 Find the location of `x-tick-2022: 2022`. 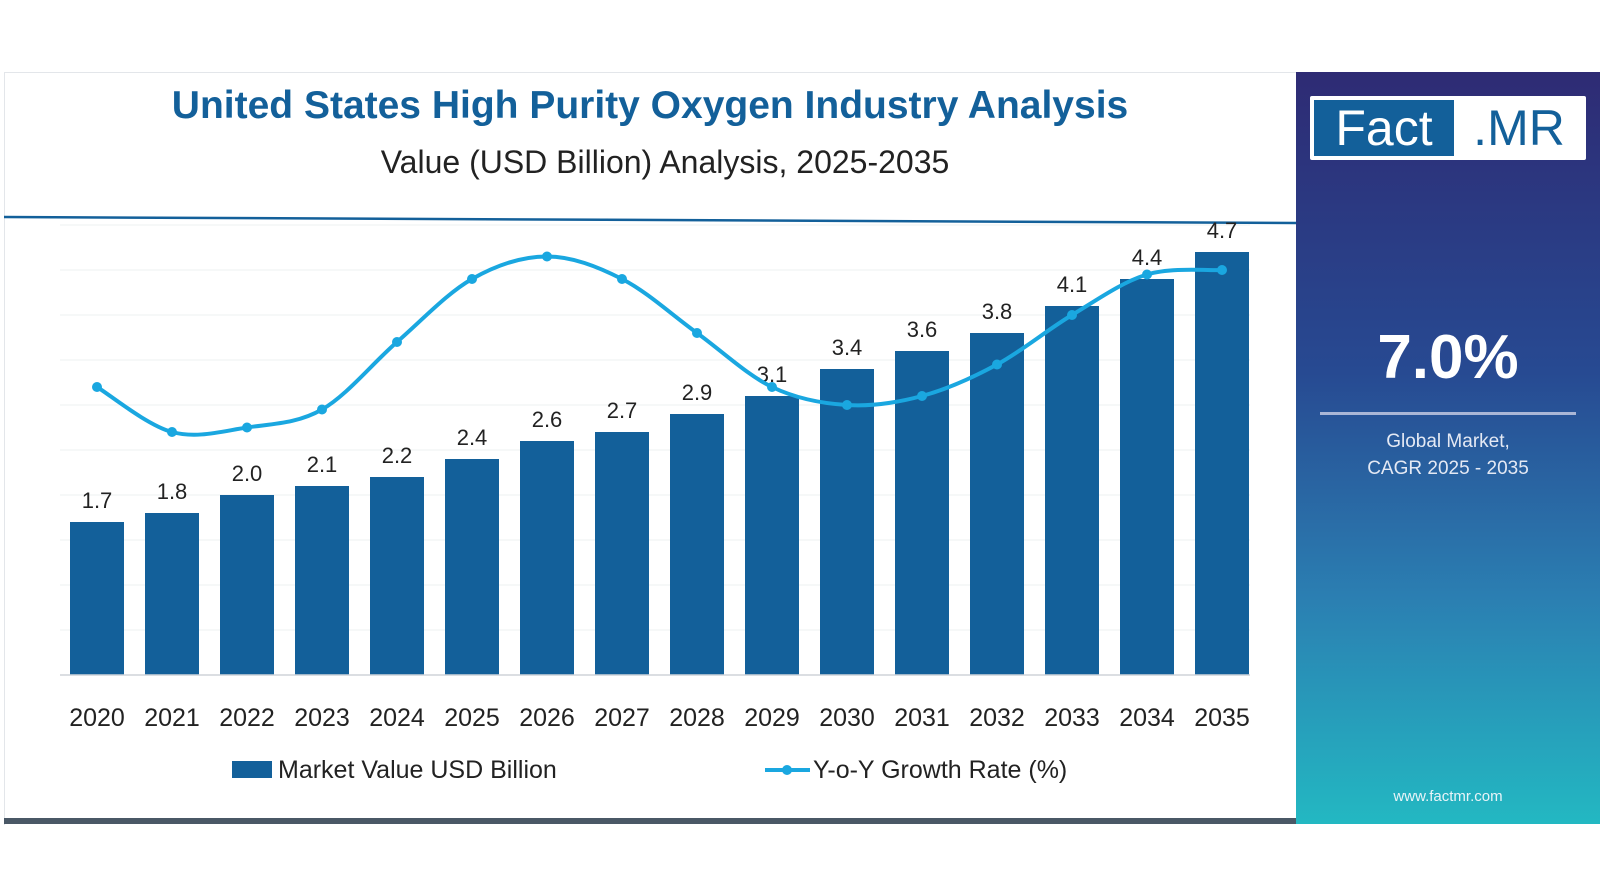

x-tick-2022: 2022 is located at coordinates (247, 718).